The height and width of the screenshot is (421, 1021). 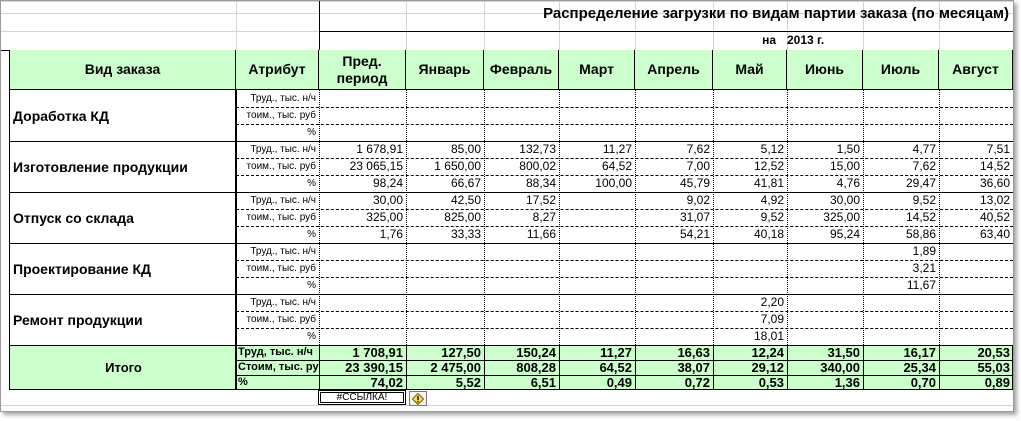 I want to click on totals-cell: 1,36, so click(x=847, y=382).